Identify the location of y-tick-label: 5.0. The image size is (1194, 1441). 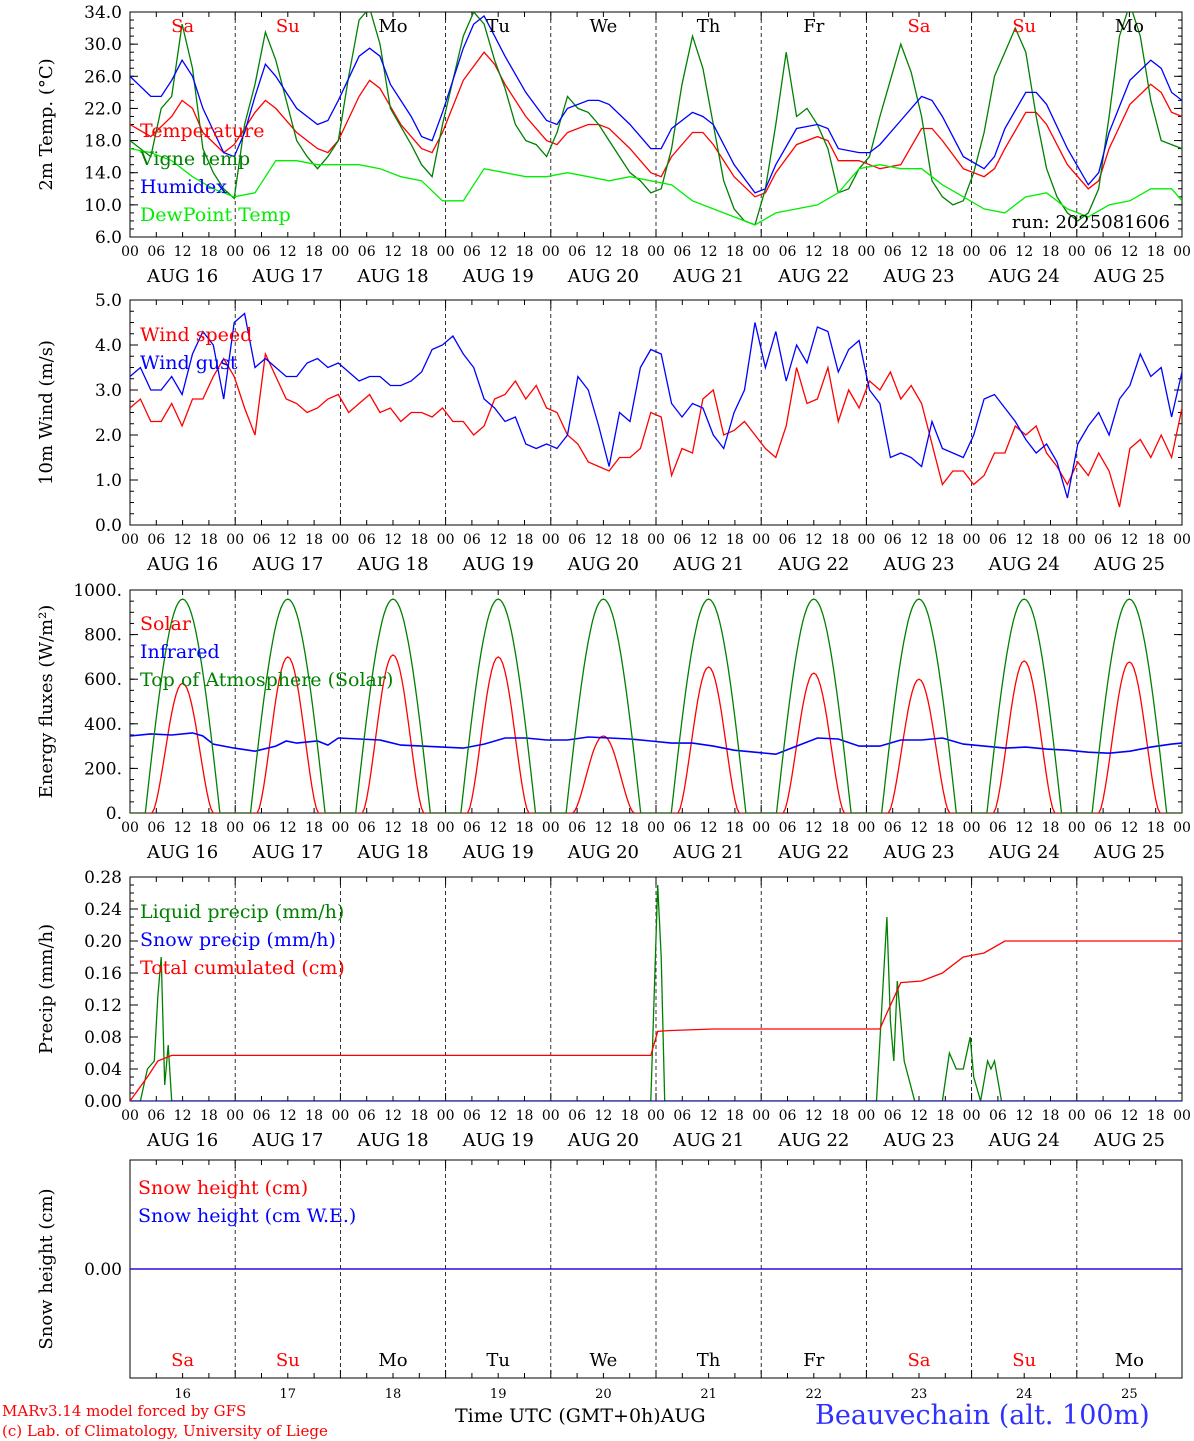
(108, 301).